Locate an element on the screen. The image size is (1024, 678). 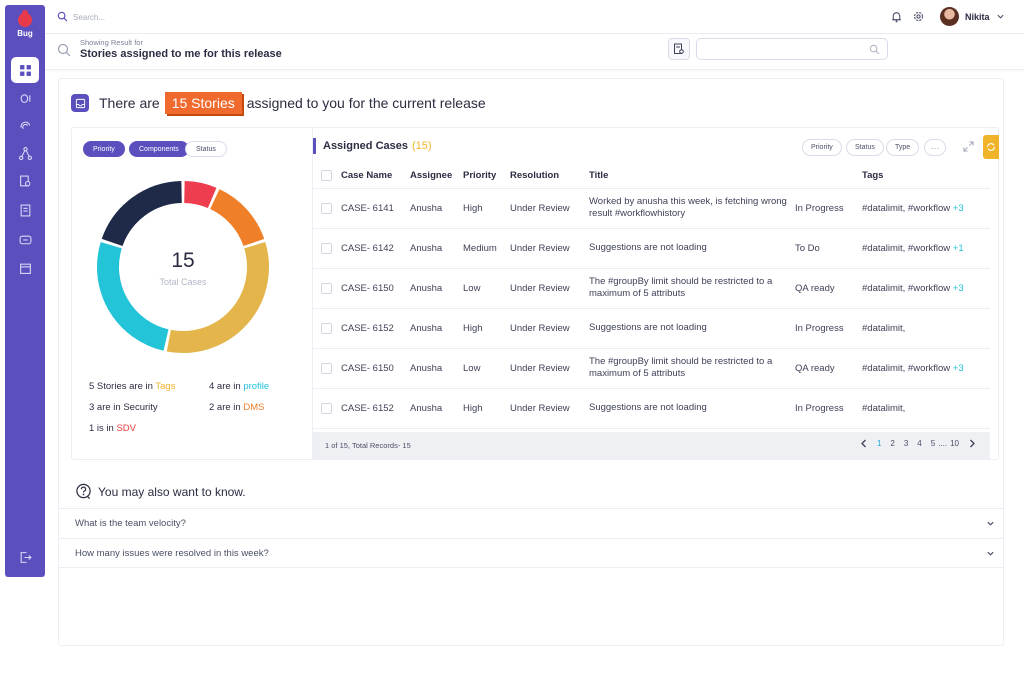
sidebar-item-chat is located at coordinates (25, 240).